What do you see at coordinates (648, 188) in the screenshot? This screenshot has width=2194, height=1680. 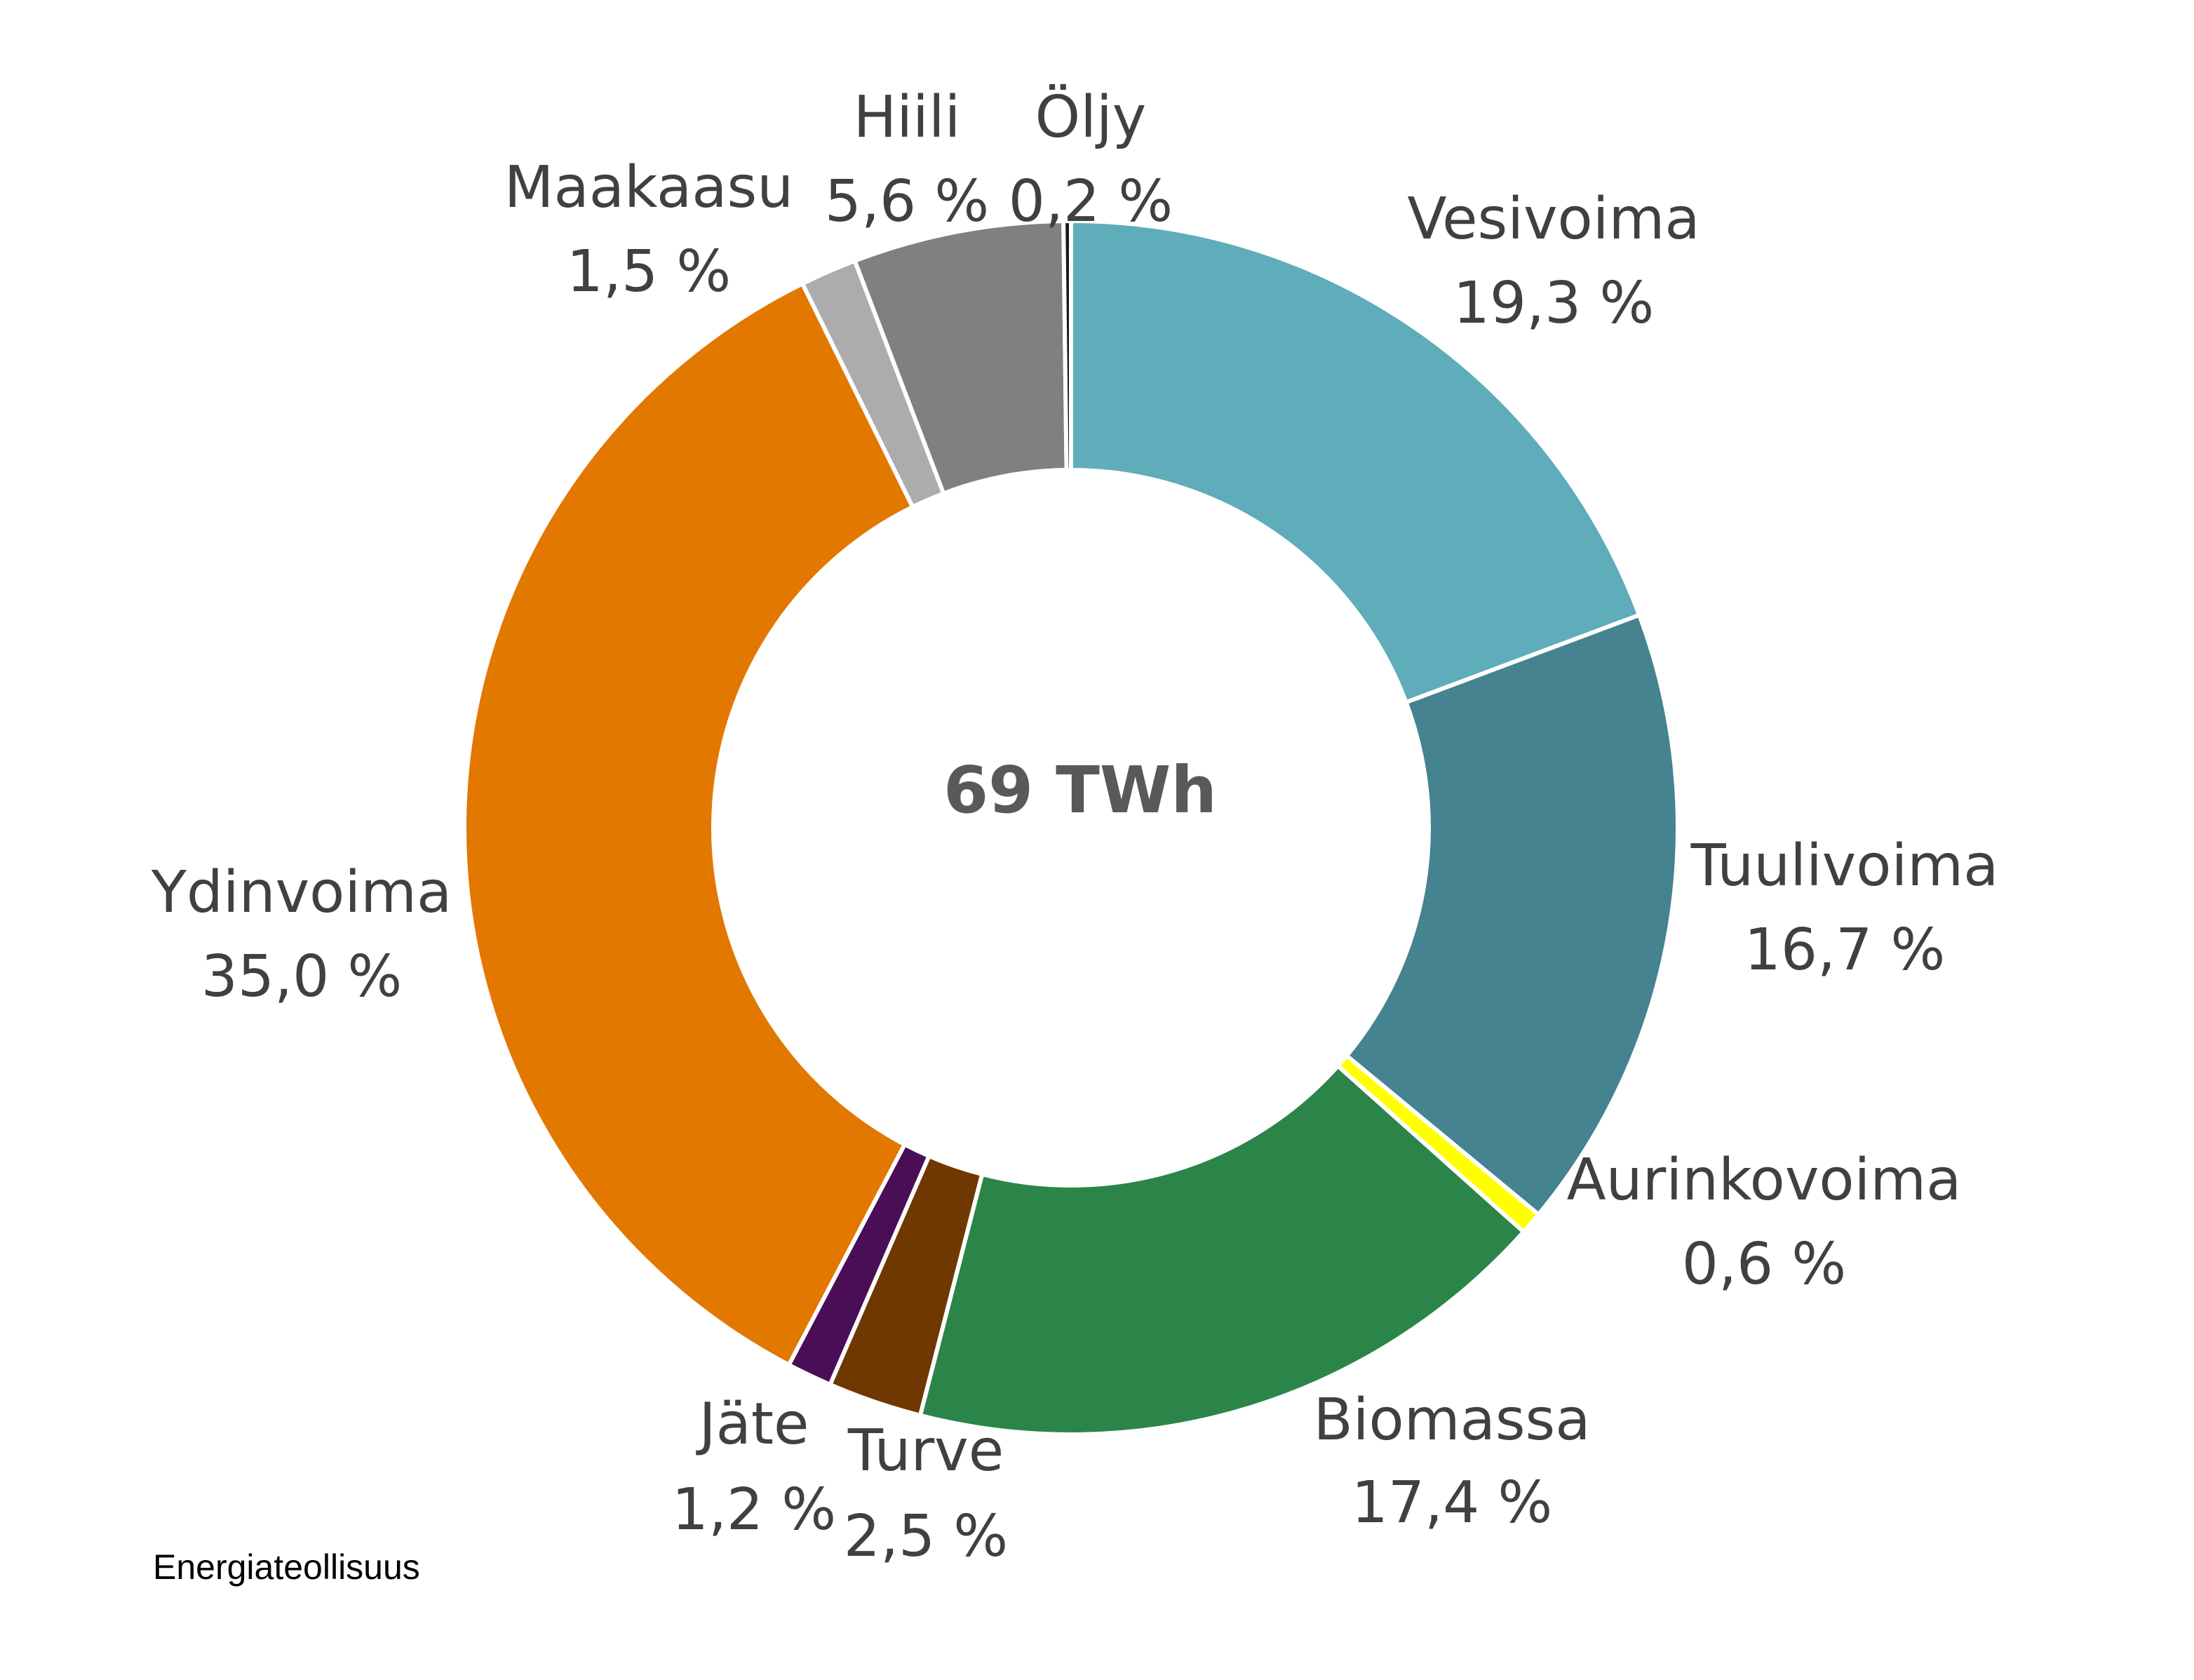 I see `slice-label-7: Maakaasu` at bounding box center [648, 188].